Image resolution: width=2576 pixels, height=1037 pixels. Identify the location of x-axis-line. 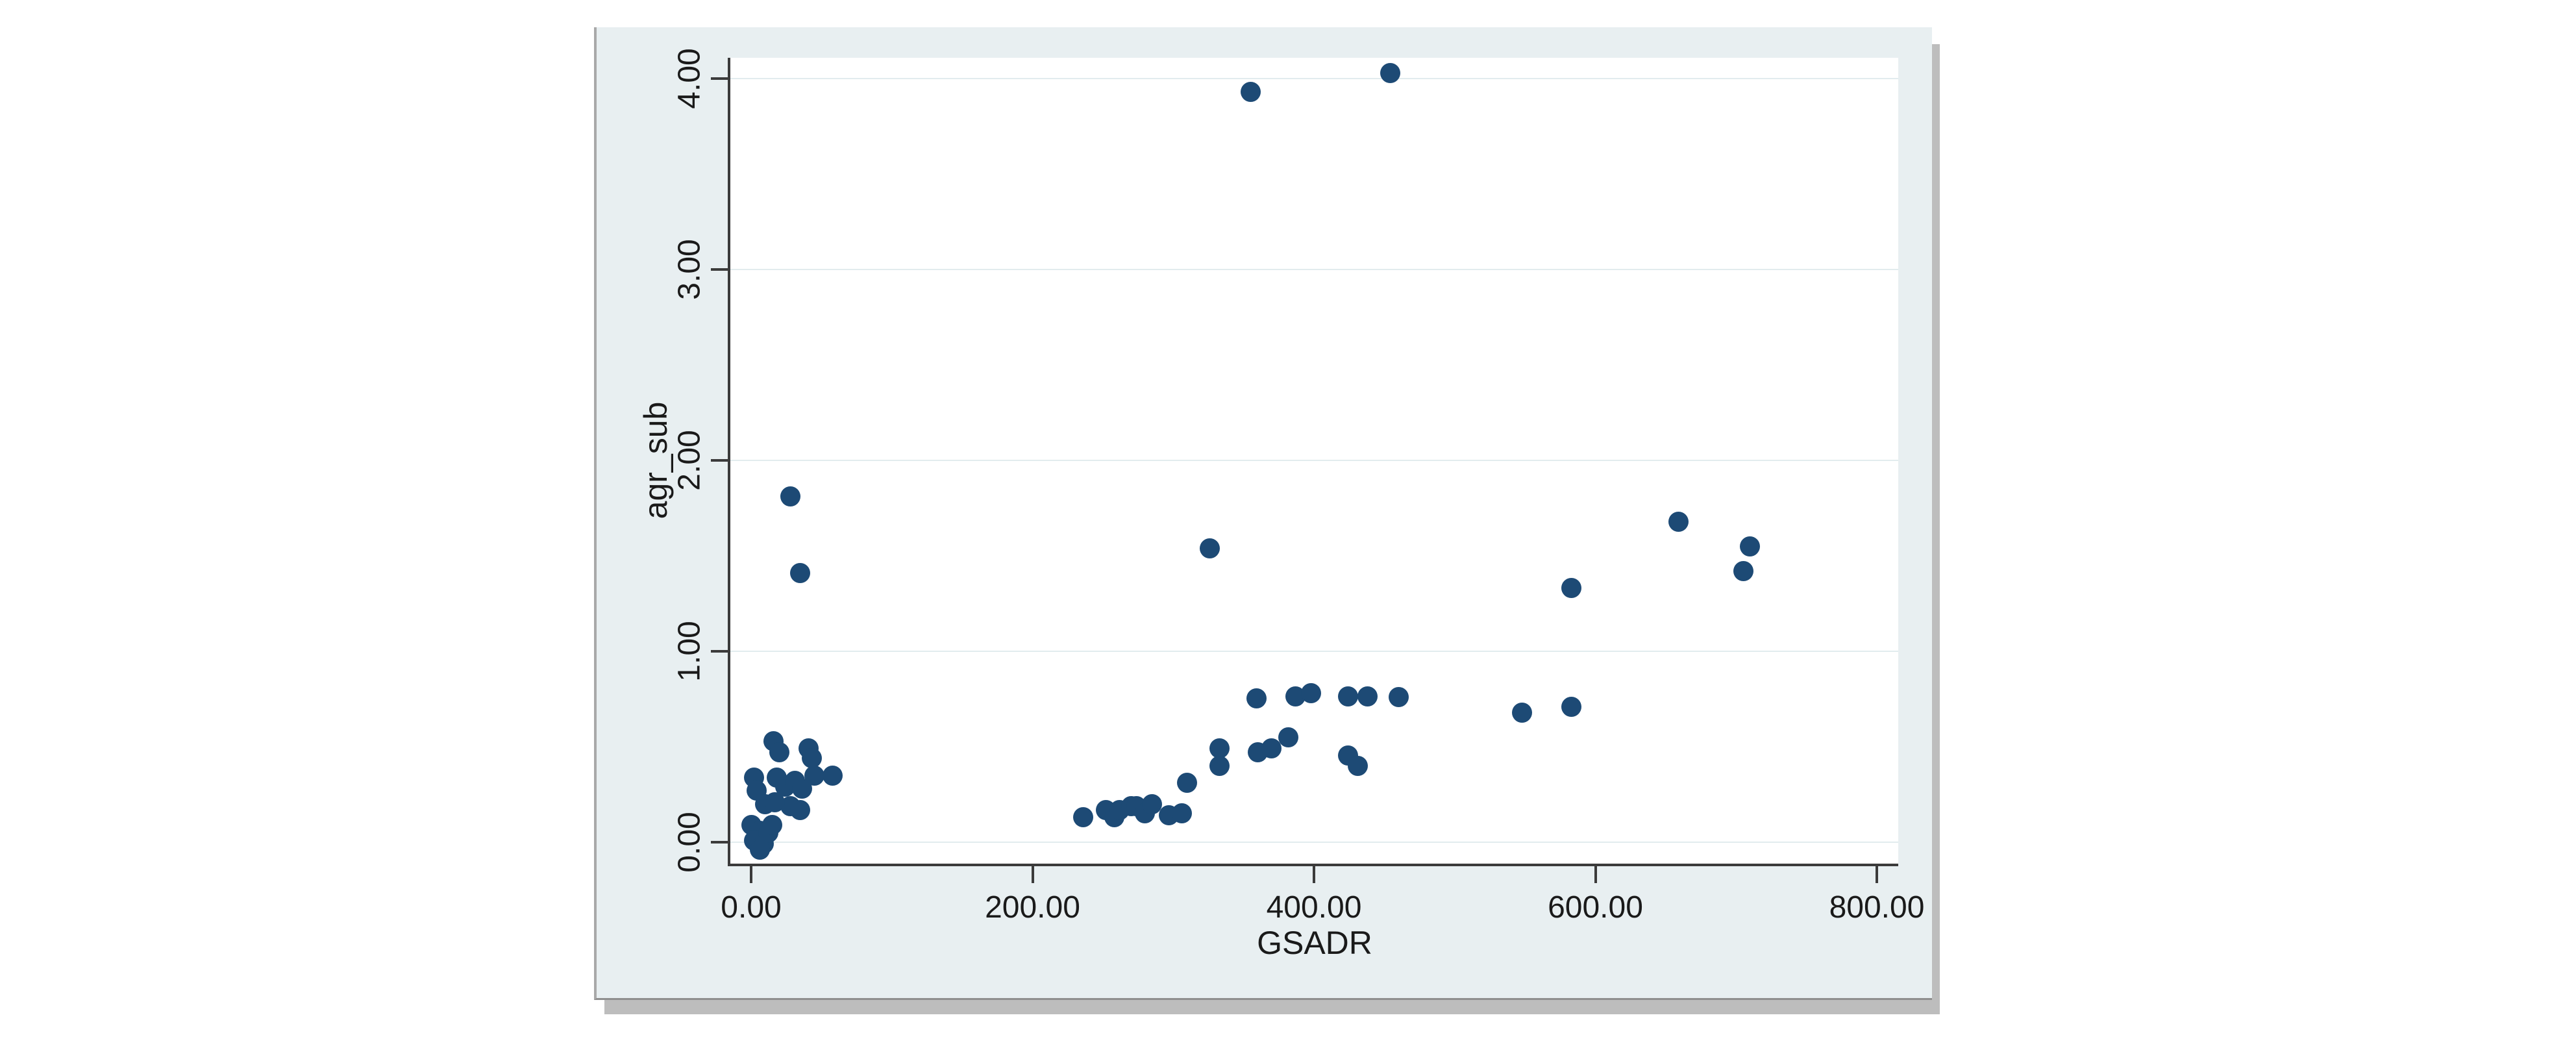
(1313, 865).